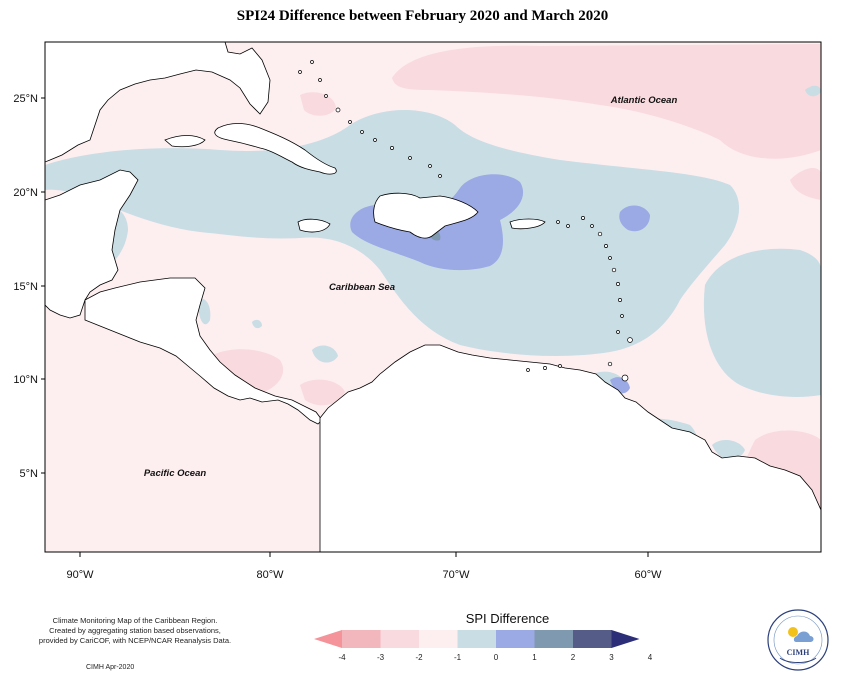 The width and height of the screenshot is (845, 684). I want to click on caribbean-sea-label: Caribbean Sea, so click(362, 287).